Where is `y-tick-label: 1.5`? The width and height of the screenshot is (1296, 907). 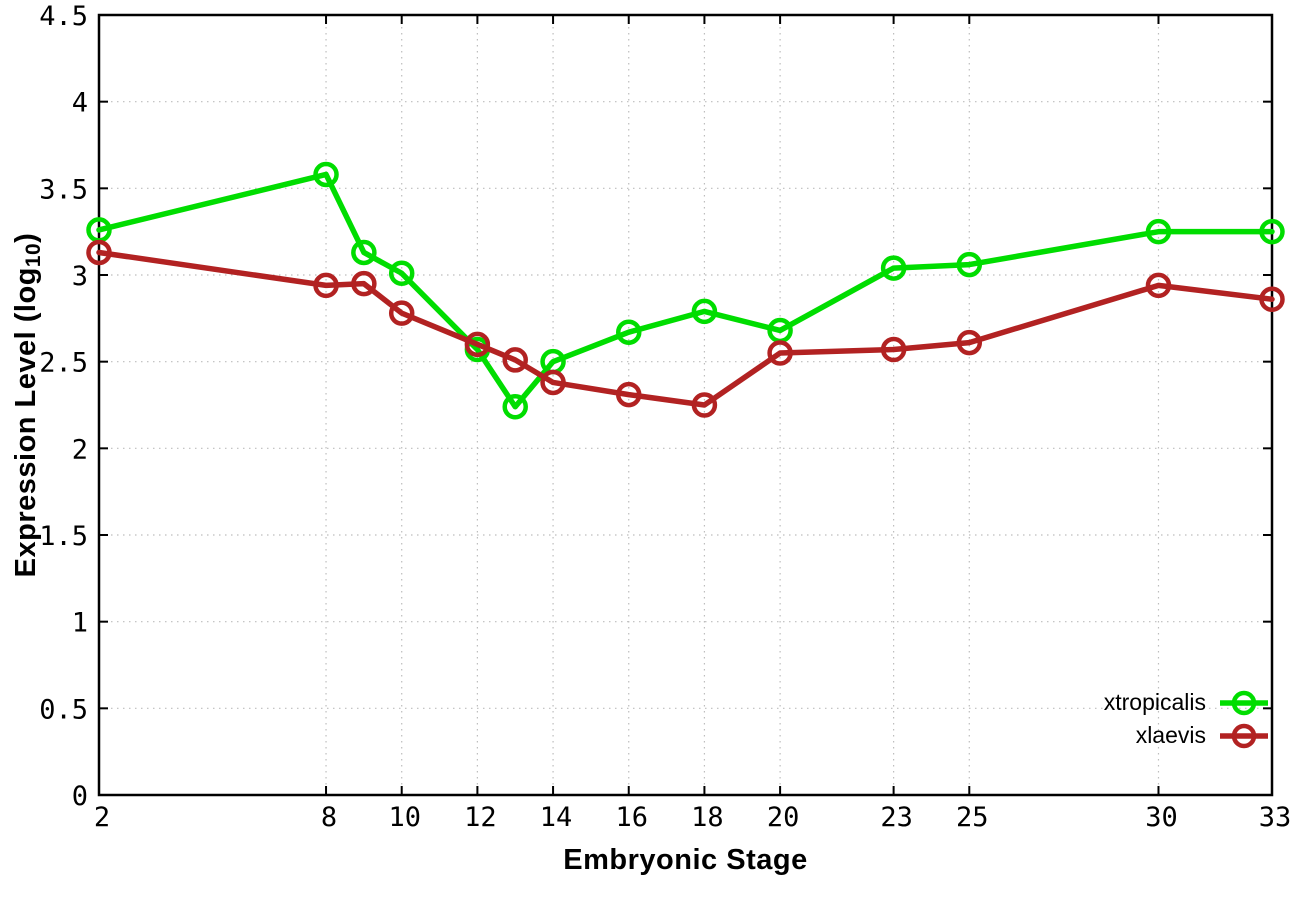
y-tick-label: 1.5 is located at coordinates (63, 536).